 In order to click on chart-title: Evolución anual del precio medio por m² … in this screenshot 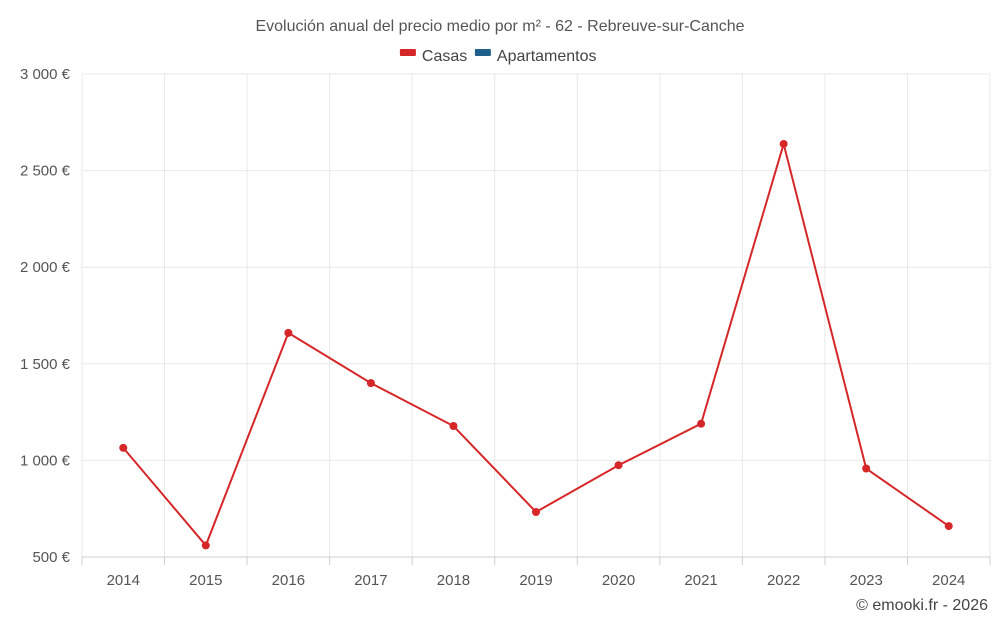, I will do `click(499, 26)`.